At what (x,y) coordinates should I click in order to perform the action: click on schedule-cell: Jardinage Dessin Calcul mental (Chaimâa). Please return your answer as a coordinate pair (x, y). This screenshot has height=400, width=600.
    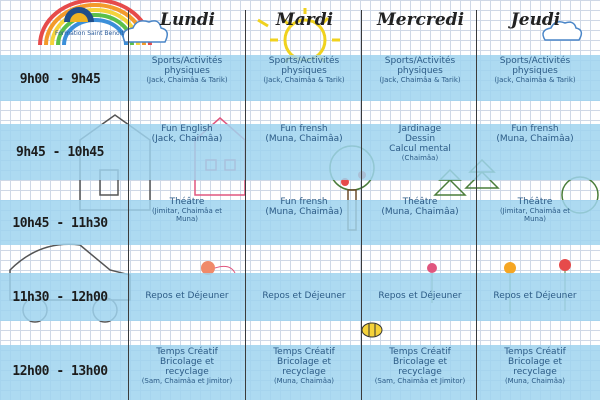
    Looking at the image, I should click on (420, 143).